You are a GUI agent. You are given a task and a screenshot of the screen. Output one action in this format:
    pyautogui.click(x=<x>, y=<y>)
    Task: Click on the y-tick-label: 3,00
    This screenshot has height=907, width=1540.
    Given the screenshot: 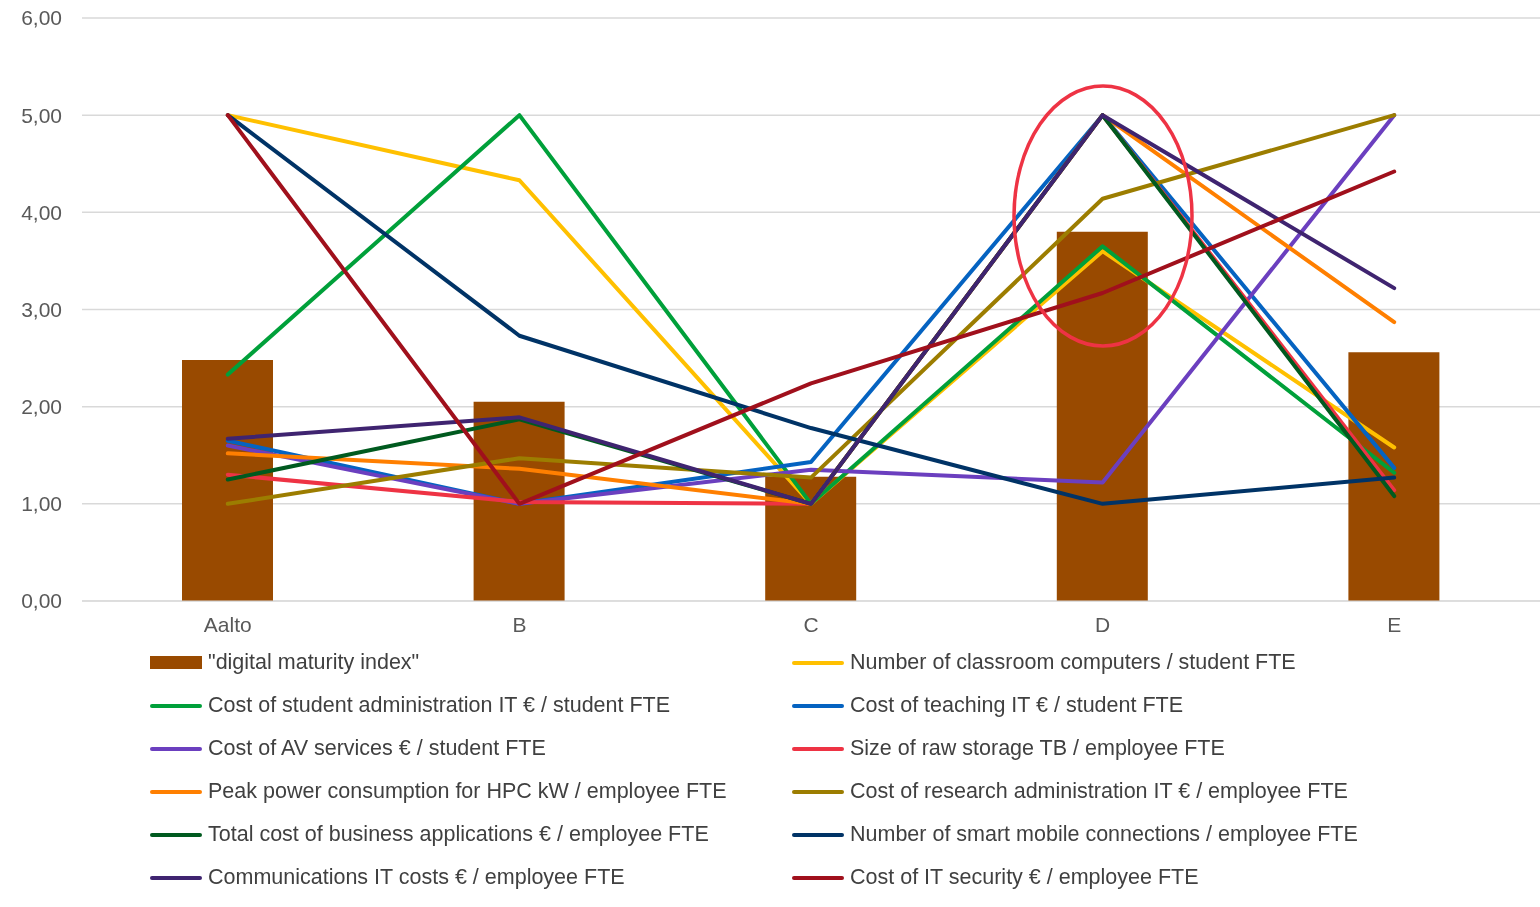 What is the action you would take?
    pyautogui.click(x=41, y=309)
    